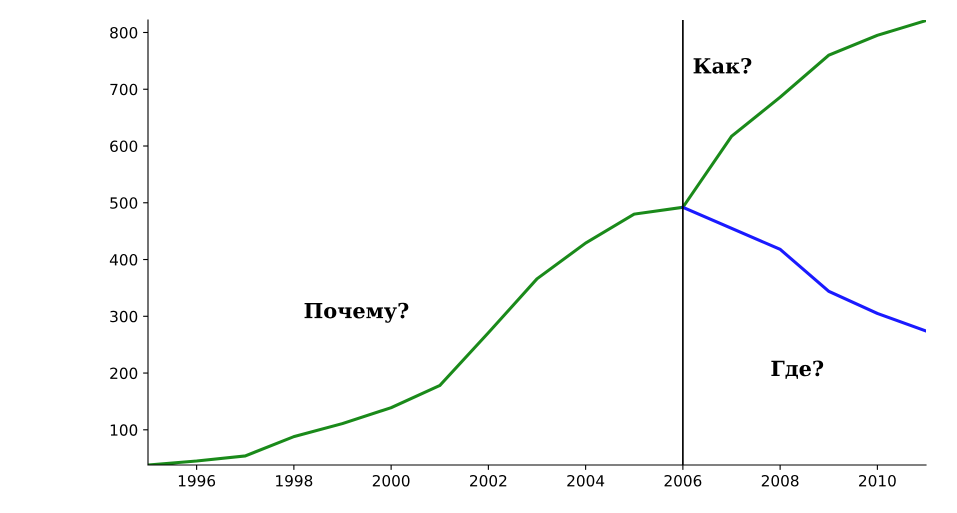 This screenshot has height=513, width=957. Describe the element at coordinates (877, 480) in the screenshot. I see `x-tick-label: 2010` at that location.